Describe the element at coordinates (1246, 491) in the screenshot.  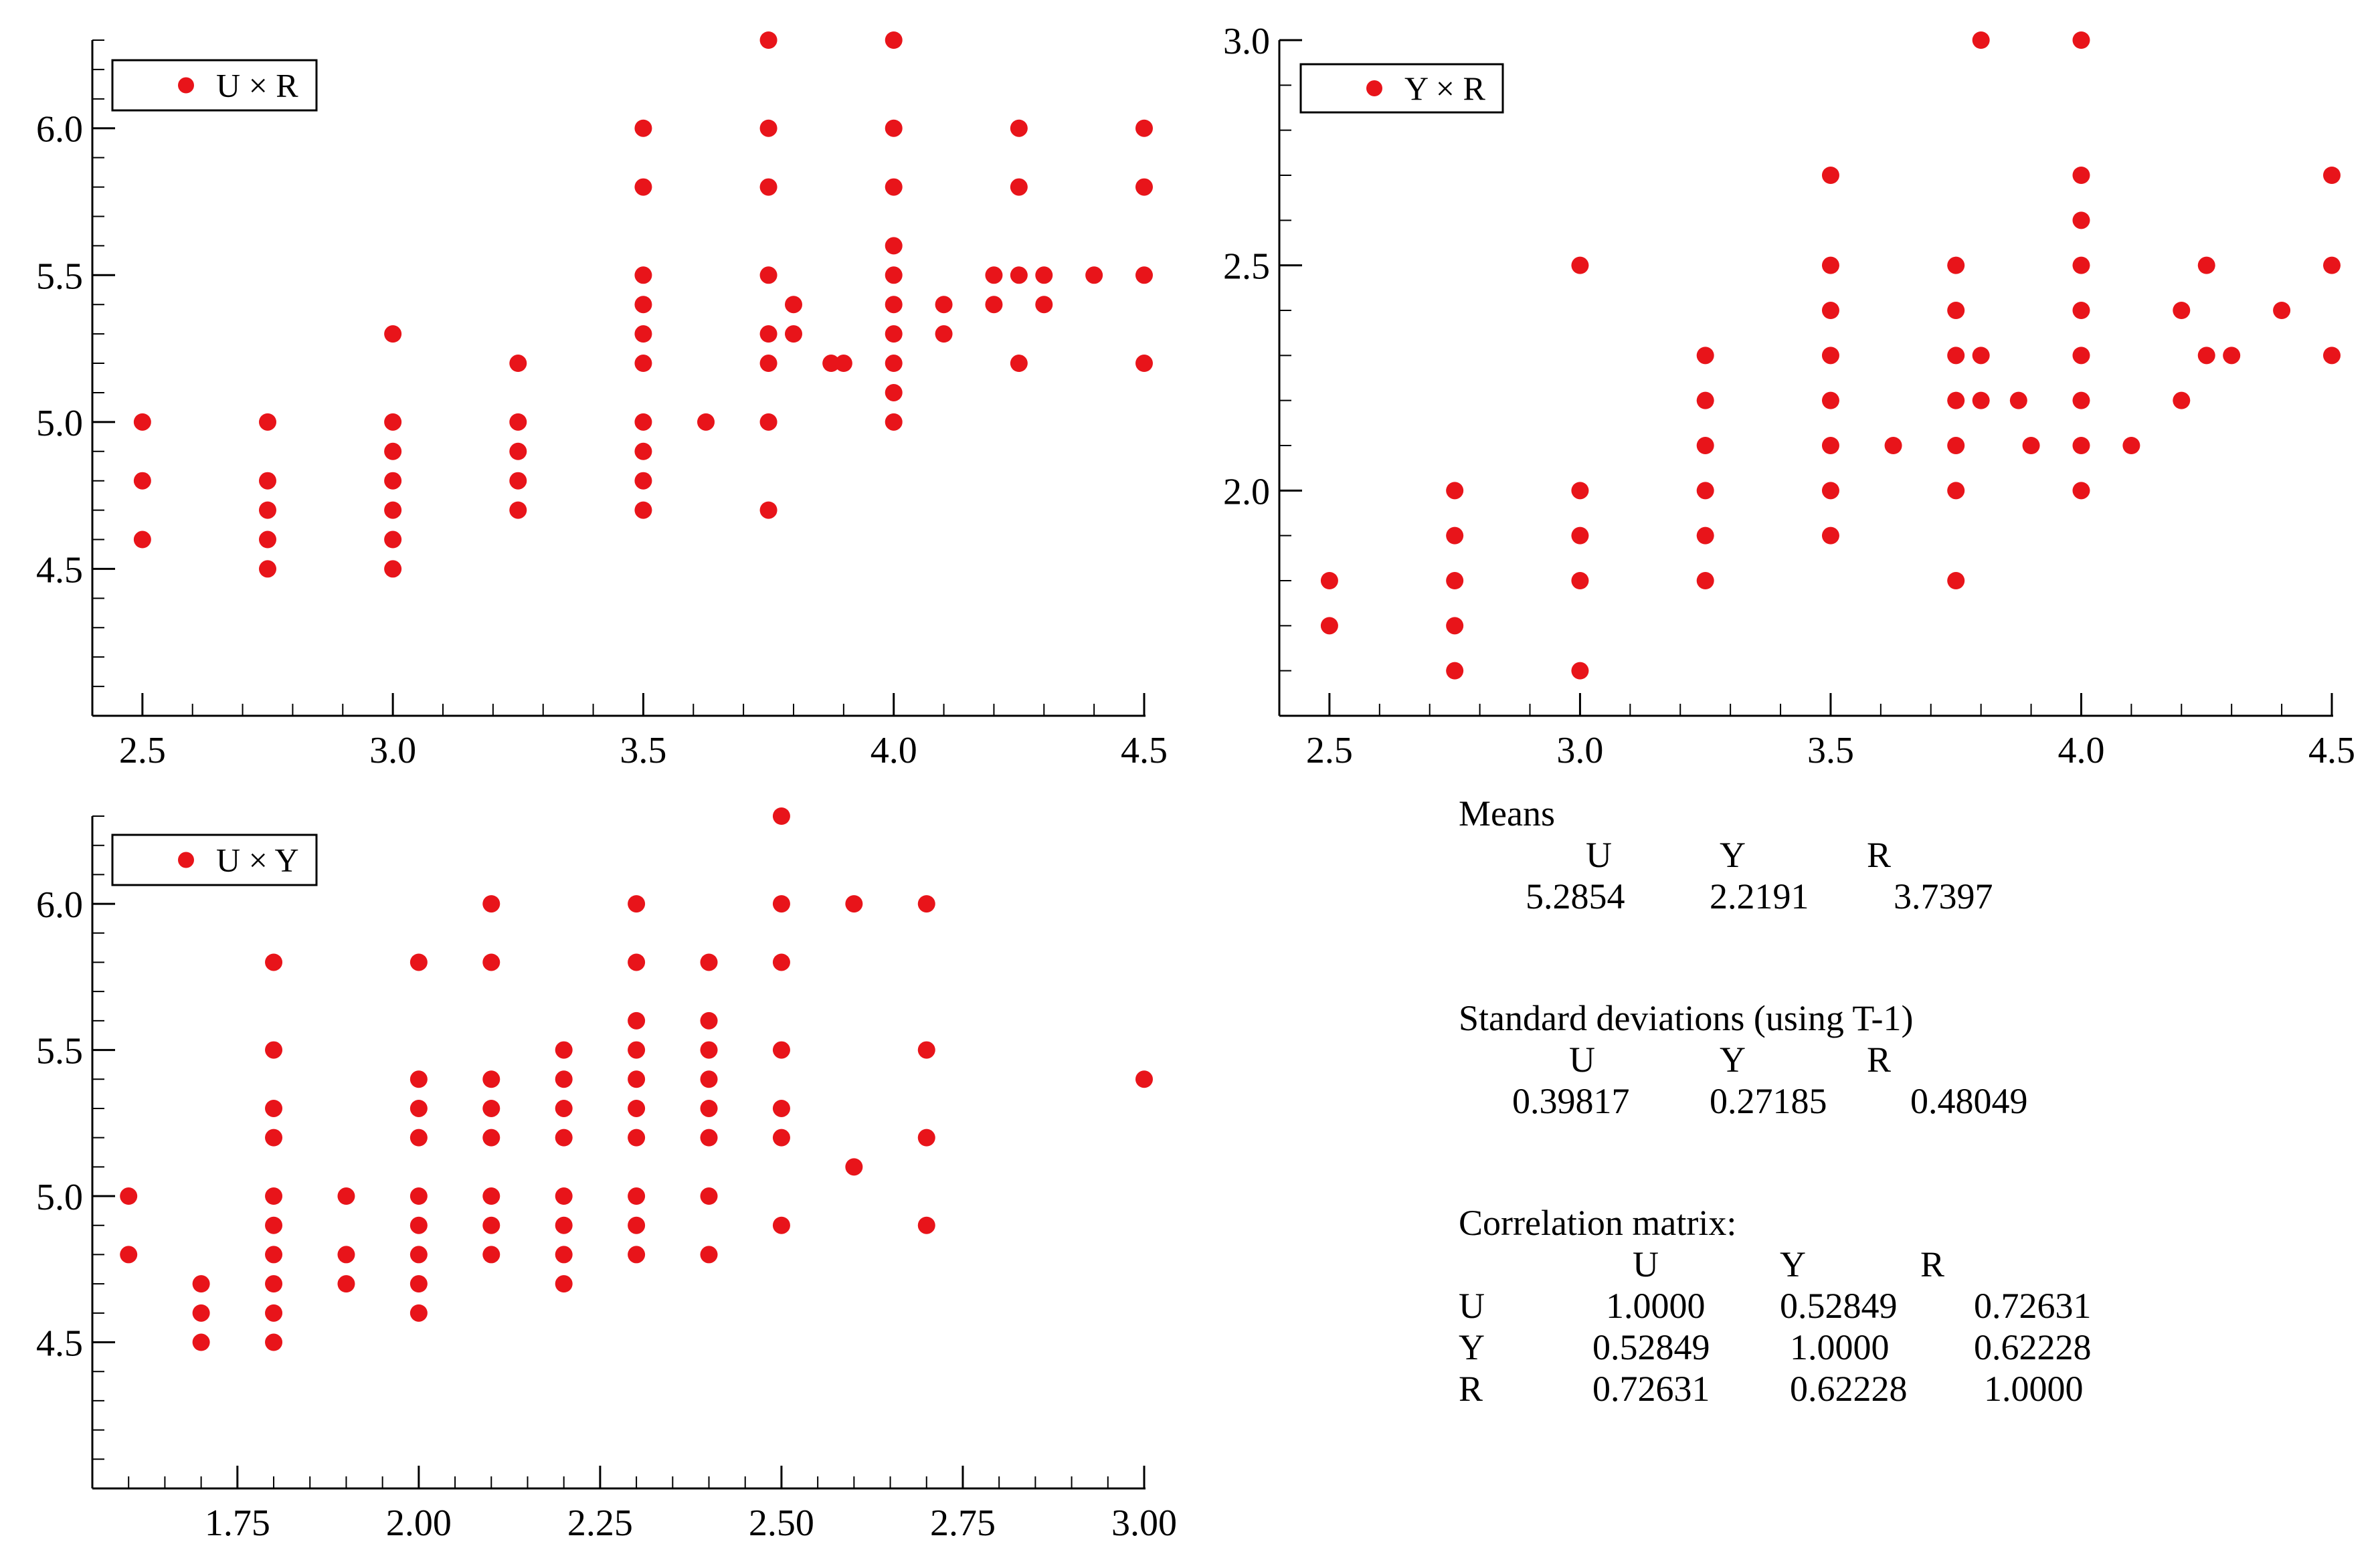
I see `y-tick-label: 2.0` at that location.